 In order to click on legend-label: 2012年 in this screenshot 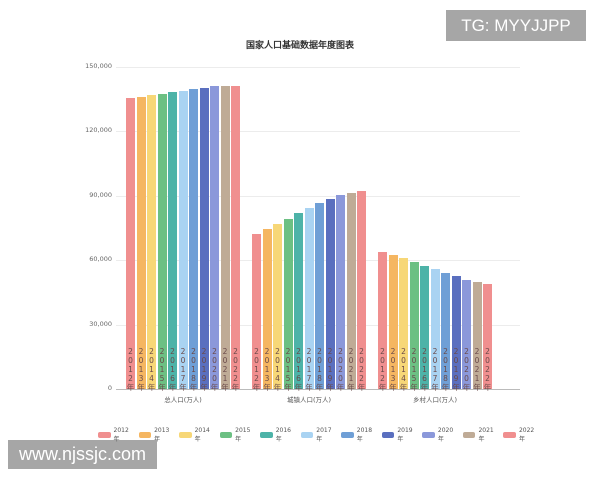, I will do `click(121, 435)`.